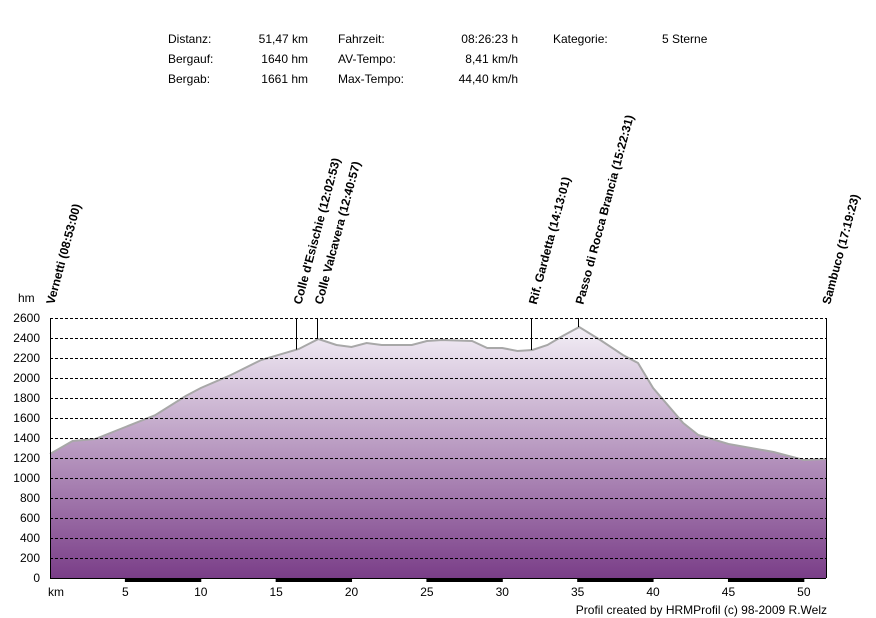  I want to click on x-tick-label-25: 25, so click(427, 592).